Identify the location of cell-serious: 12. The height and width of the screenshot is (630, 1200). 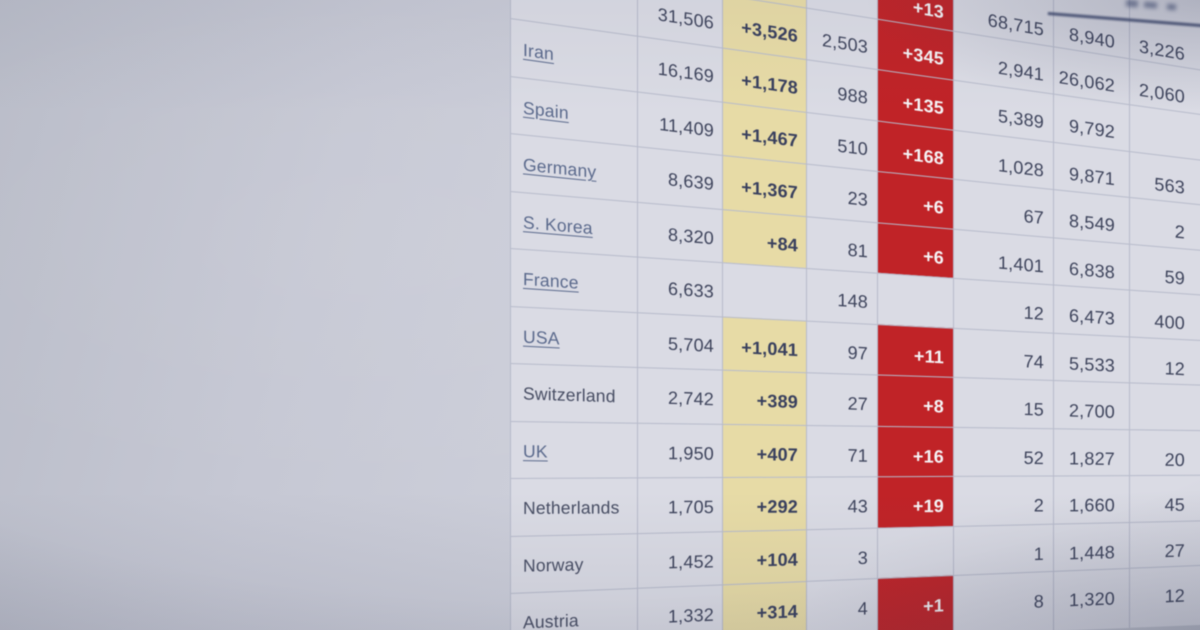
(1165, 596).